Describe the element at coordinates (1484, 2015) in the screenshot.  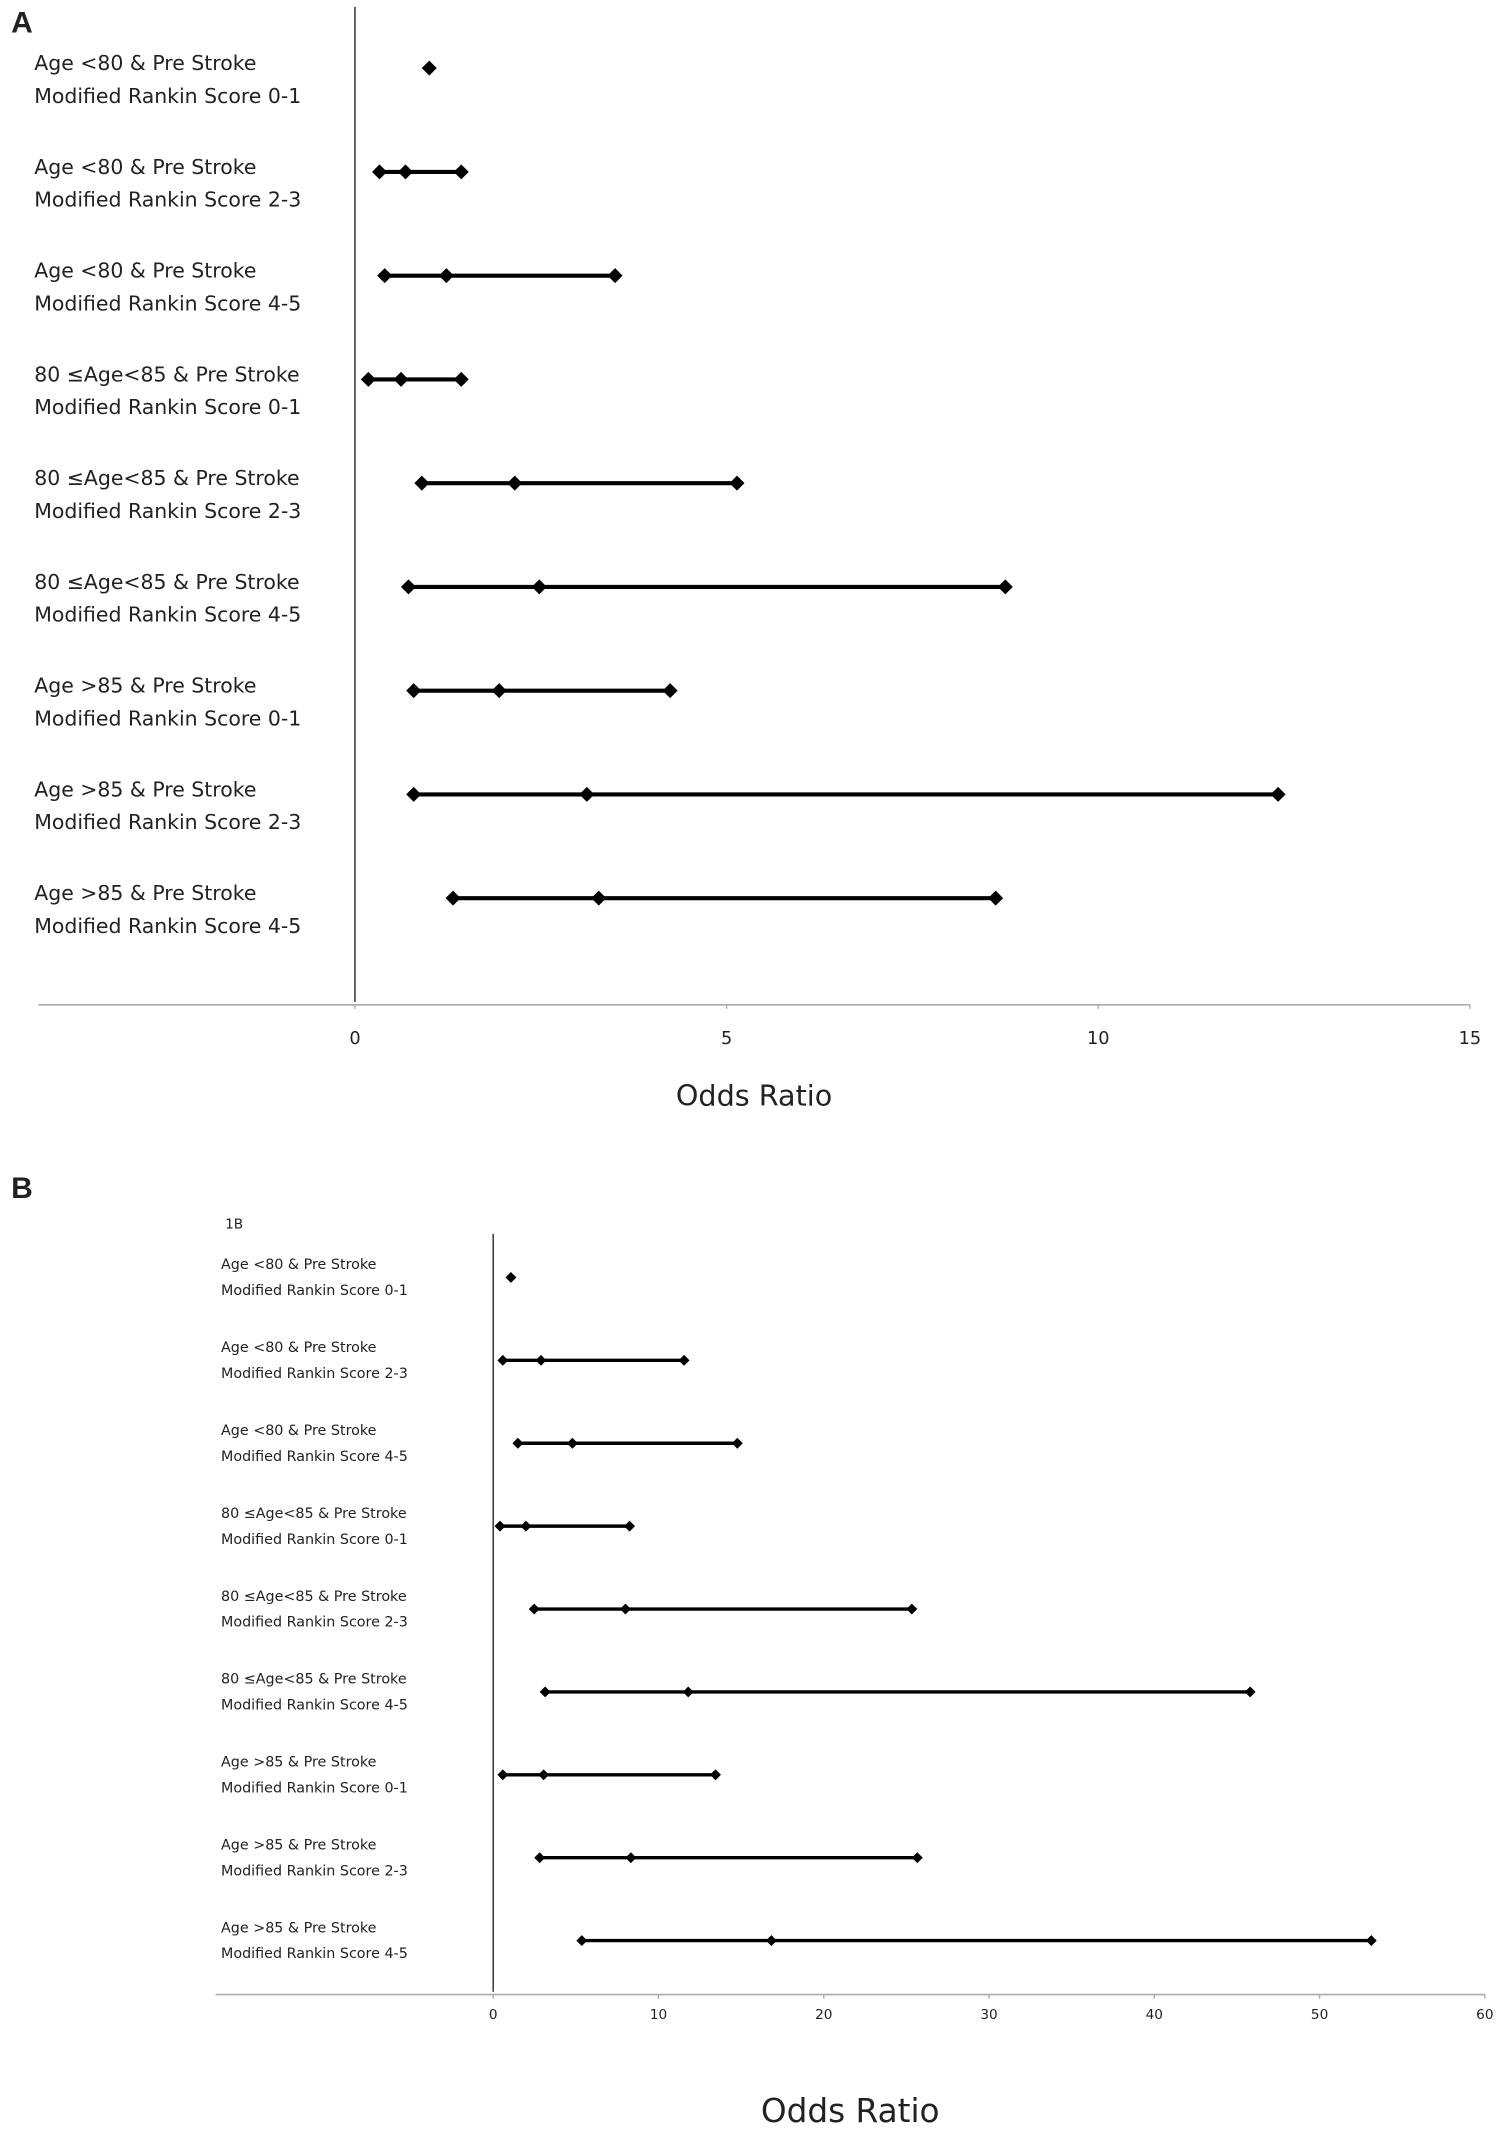
I see `x-tick-label: 60` at that location.